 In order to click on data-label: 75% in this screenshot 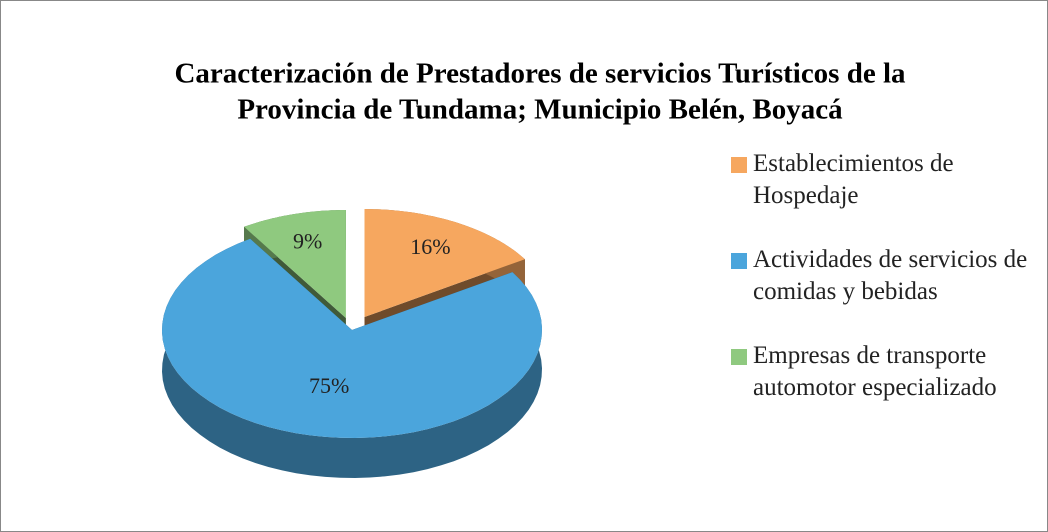, I will do `click(329, 385)`.